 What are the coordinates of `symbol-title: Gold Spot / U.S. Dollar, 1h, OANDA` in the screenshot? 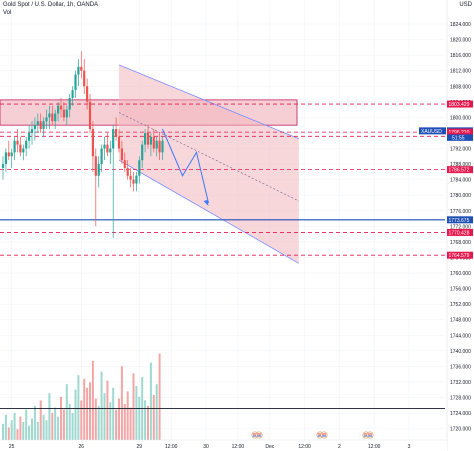 It's located at (51, 5).